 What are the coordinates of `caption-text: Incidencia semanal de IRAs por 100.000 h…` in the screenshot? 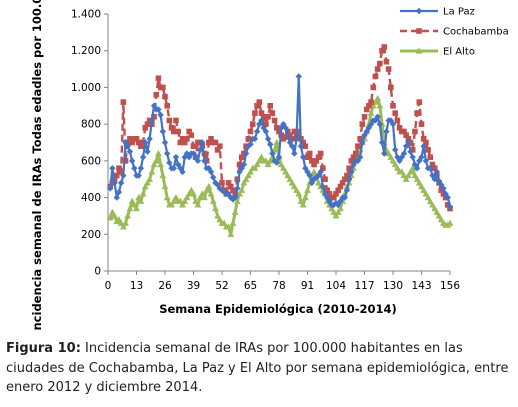 It's located at (257, 368).